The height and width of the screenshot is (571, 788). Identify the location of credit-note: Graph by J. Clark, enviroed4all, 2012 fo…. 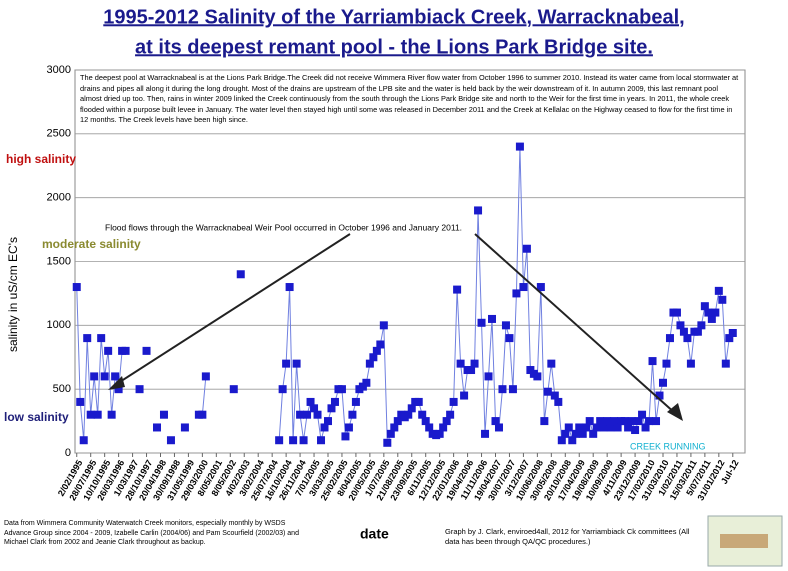
(567, 536).